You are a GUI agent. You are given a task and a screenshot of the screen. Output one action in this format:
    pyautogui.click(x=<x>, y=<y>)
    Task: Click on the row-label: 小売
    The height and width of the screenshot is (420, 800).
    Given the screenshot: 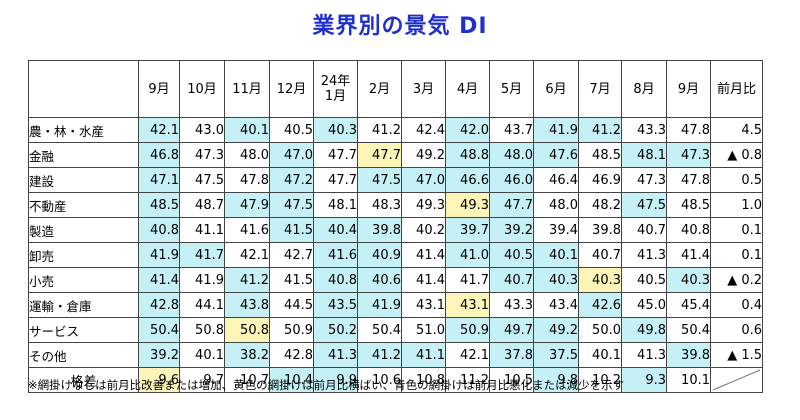 What is the action you would take?
    pyautogui.click(x=83, y=280)
    